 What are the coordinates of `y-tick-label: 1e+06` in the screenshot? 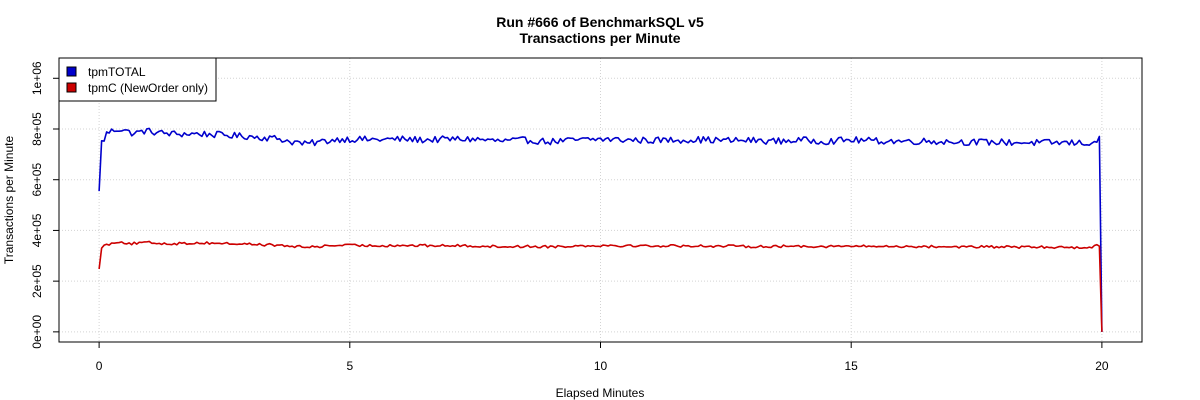 It's located at (37, 78).